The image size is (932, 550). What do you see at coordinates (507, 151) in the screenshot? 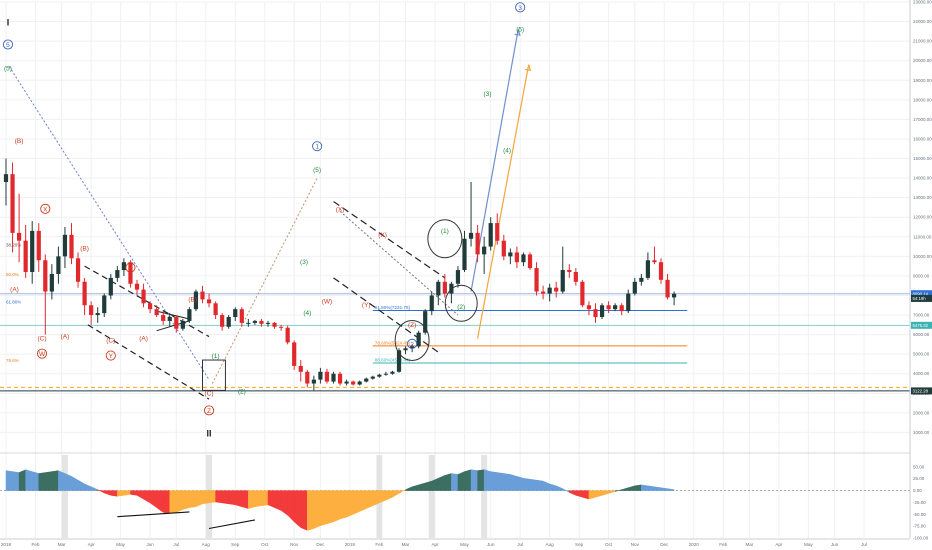
I see `wave-label: (4)` at bounding box center [507, 151].